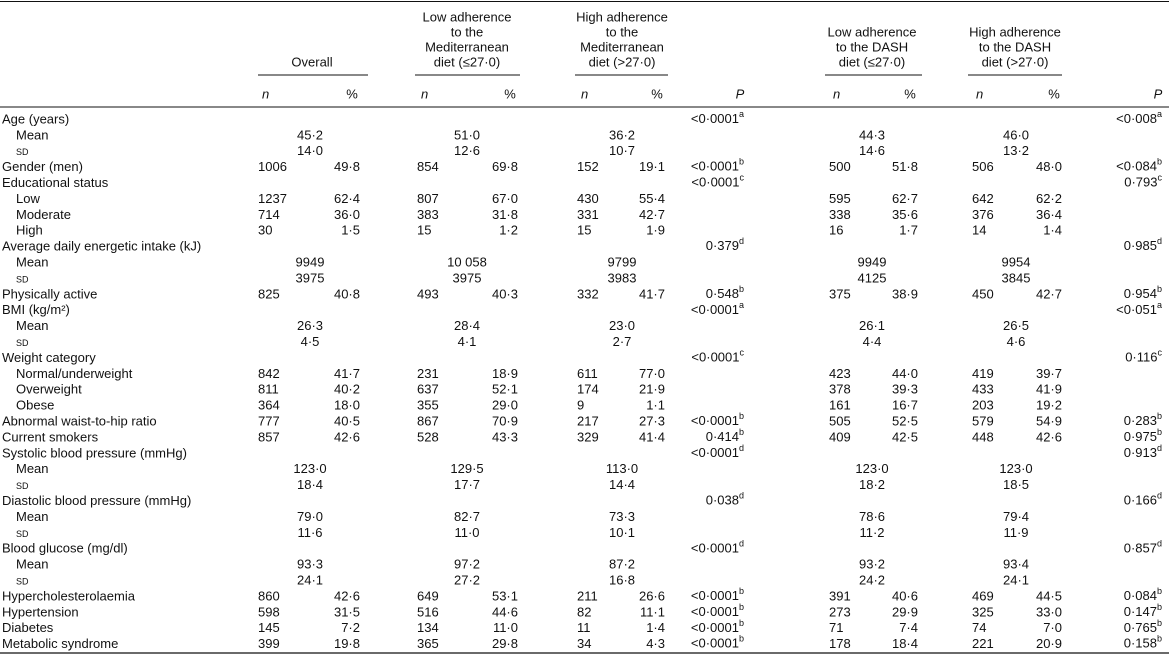  Describe the element at coordinates (1049, 595) in the screenshot. I see `cell-pct: 44·5` at that location.